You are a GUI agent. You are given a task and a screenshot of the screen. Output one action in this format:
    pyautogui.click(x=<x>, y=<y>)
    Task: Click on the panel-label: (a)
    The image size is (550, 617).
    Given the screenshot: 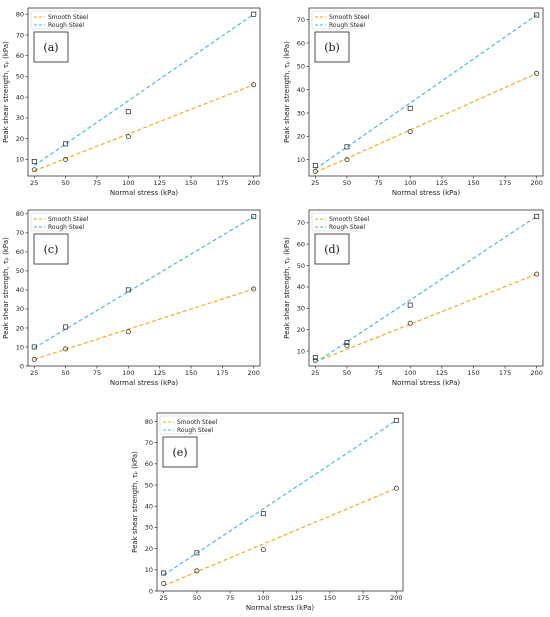 What is the action you would take?
    pyautogui.click(x=50, y=47)
    